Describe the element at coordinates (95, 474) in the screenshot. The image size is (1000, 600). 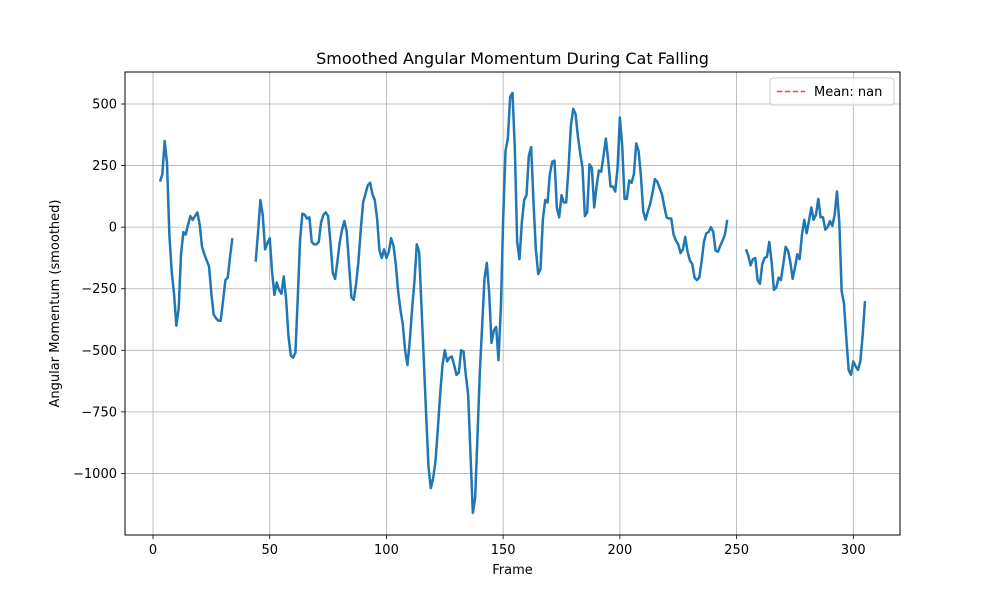
I see `y-tick-label: −1000` at that location.